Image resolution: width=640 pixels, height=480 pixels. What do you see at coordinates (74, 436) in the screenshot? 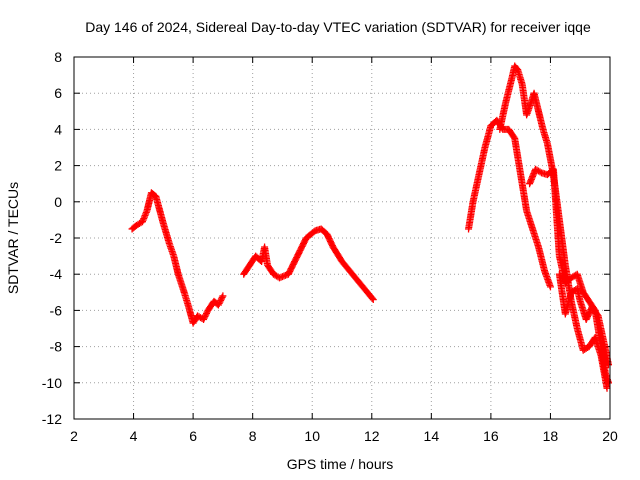
I see `x-tick-label: 2` at bounding box center [74, 436].